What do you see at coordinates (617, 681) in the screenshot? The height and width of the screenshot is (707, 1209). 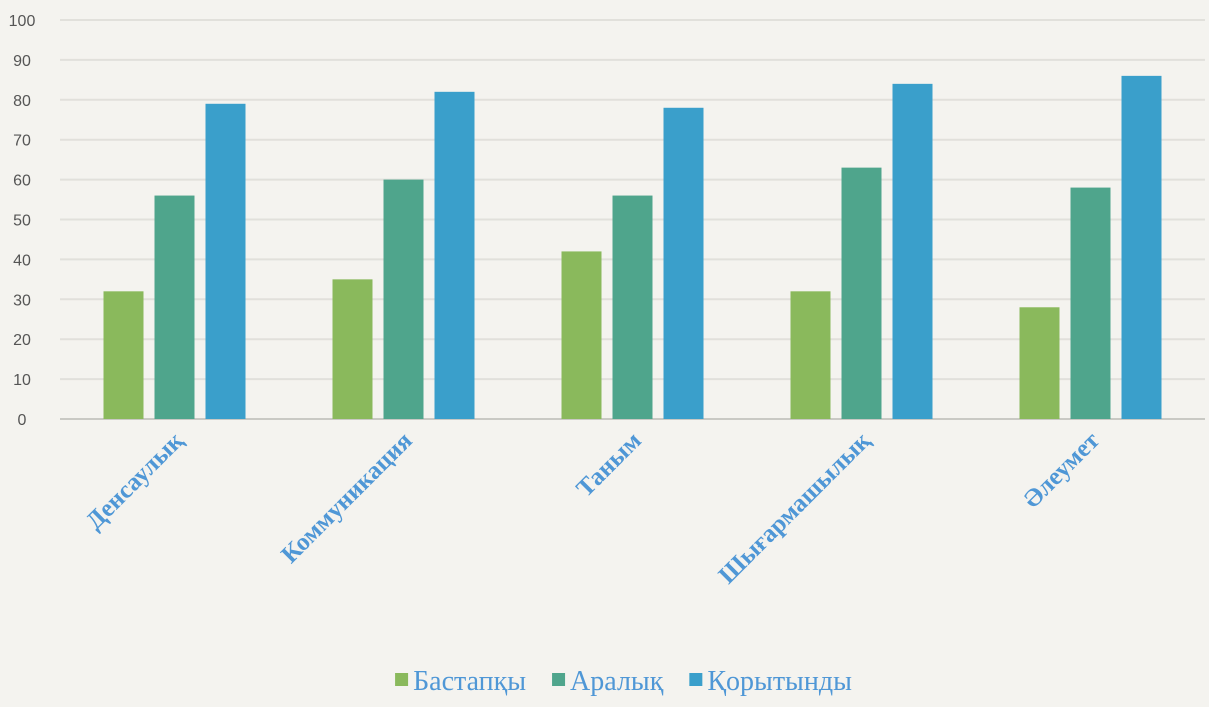 I see `legend-label: Аралық` at bounding box center [617, 681].